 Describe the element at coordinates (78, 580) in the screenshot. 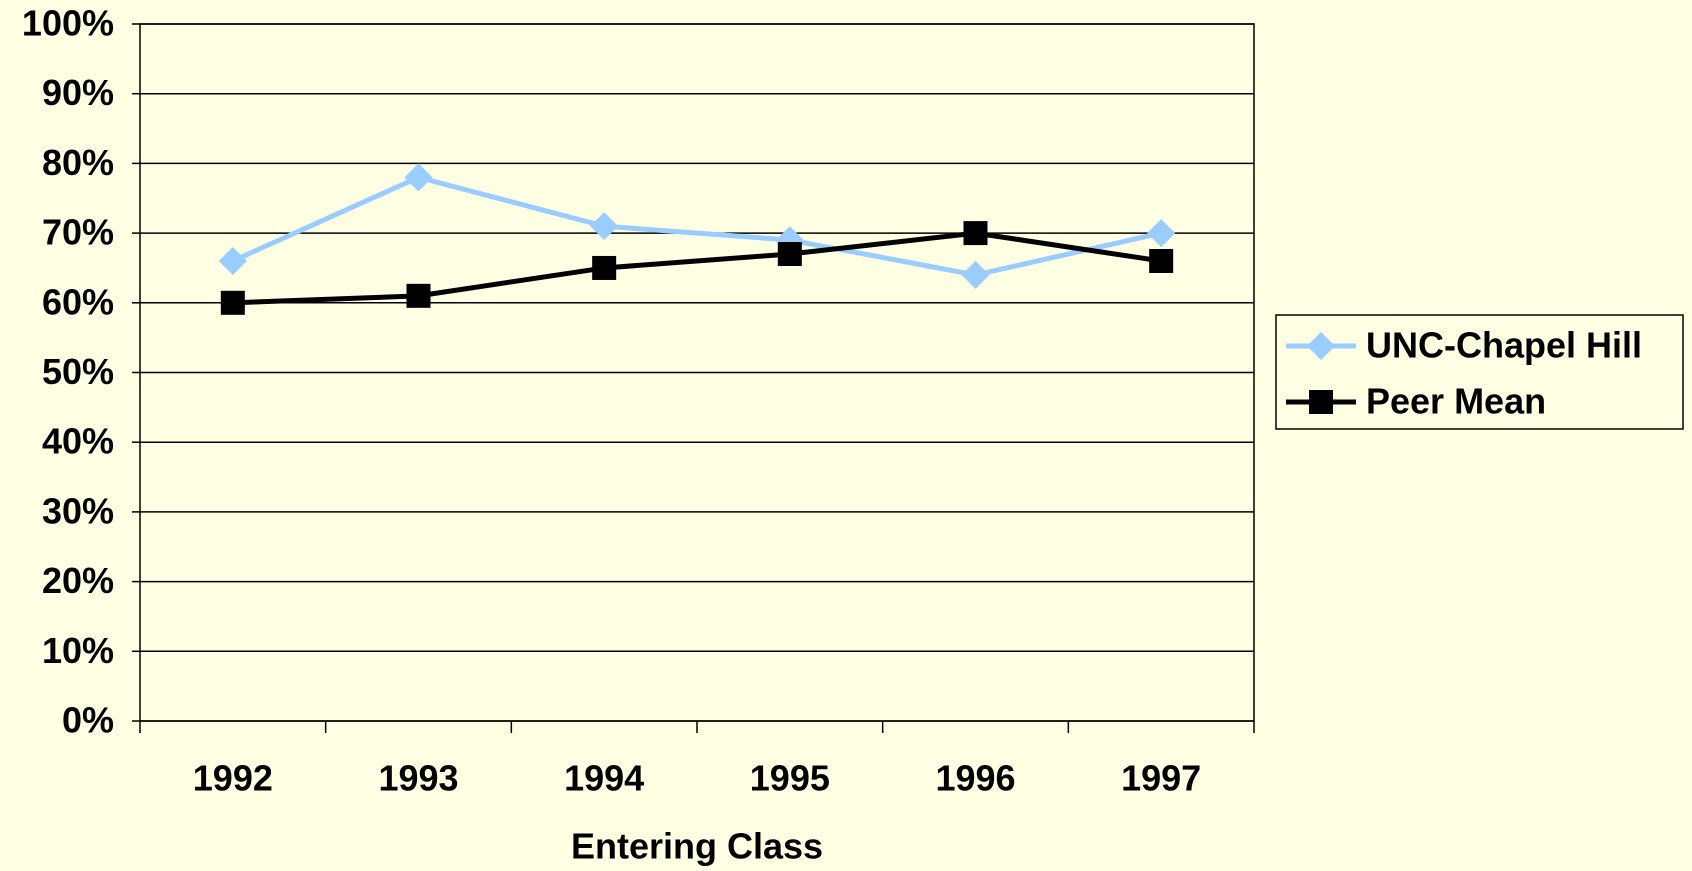

I see `y-tick-label: 20%` at that location.